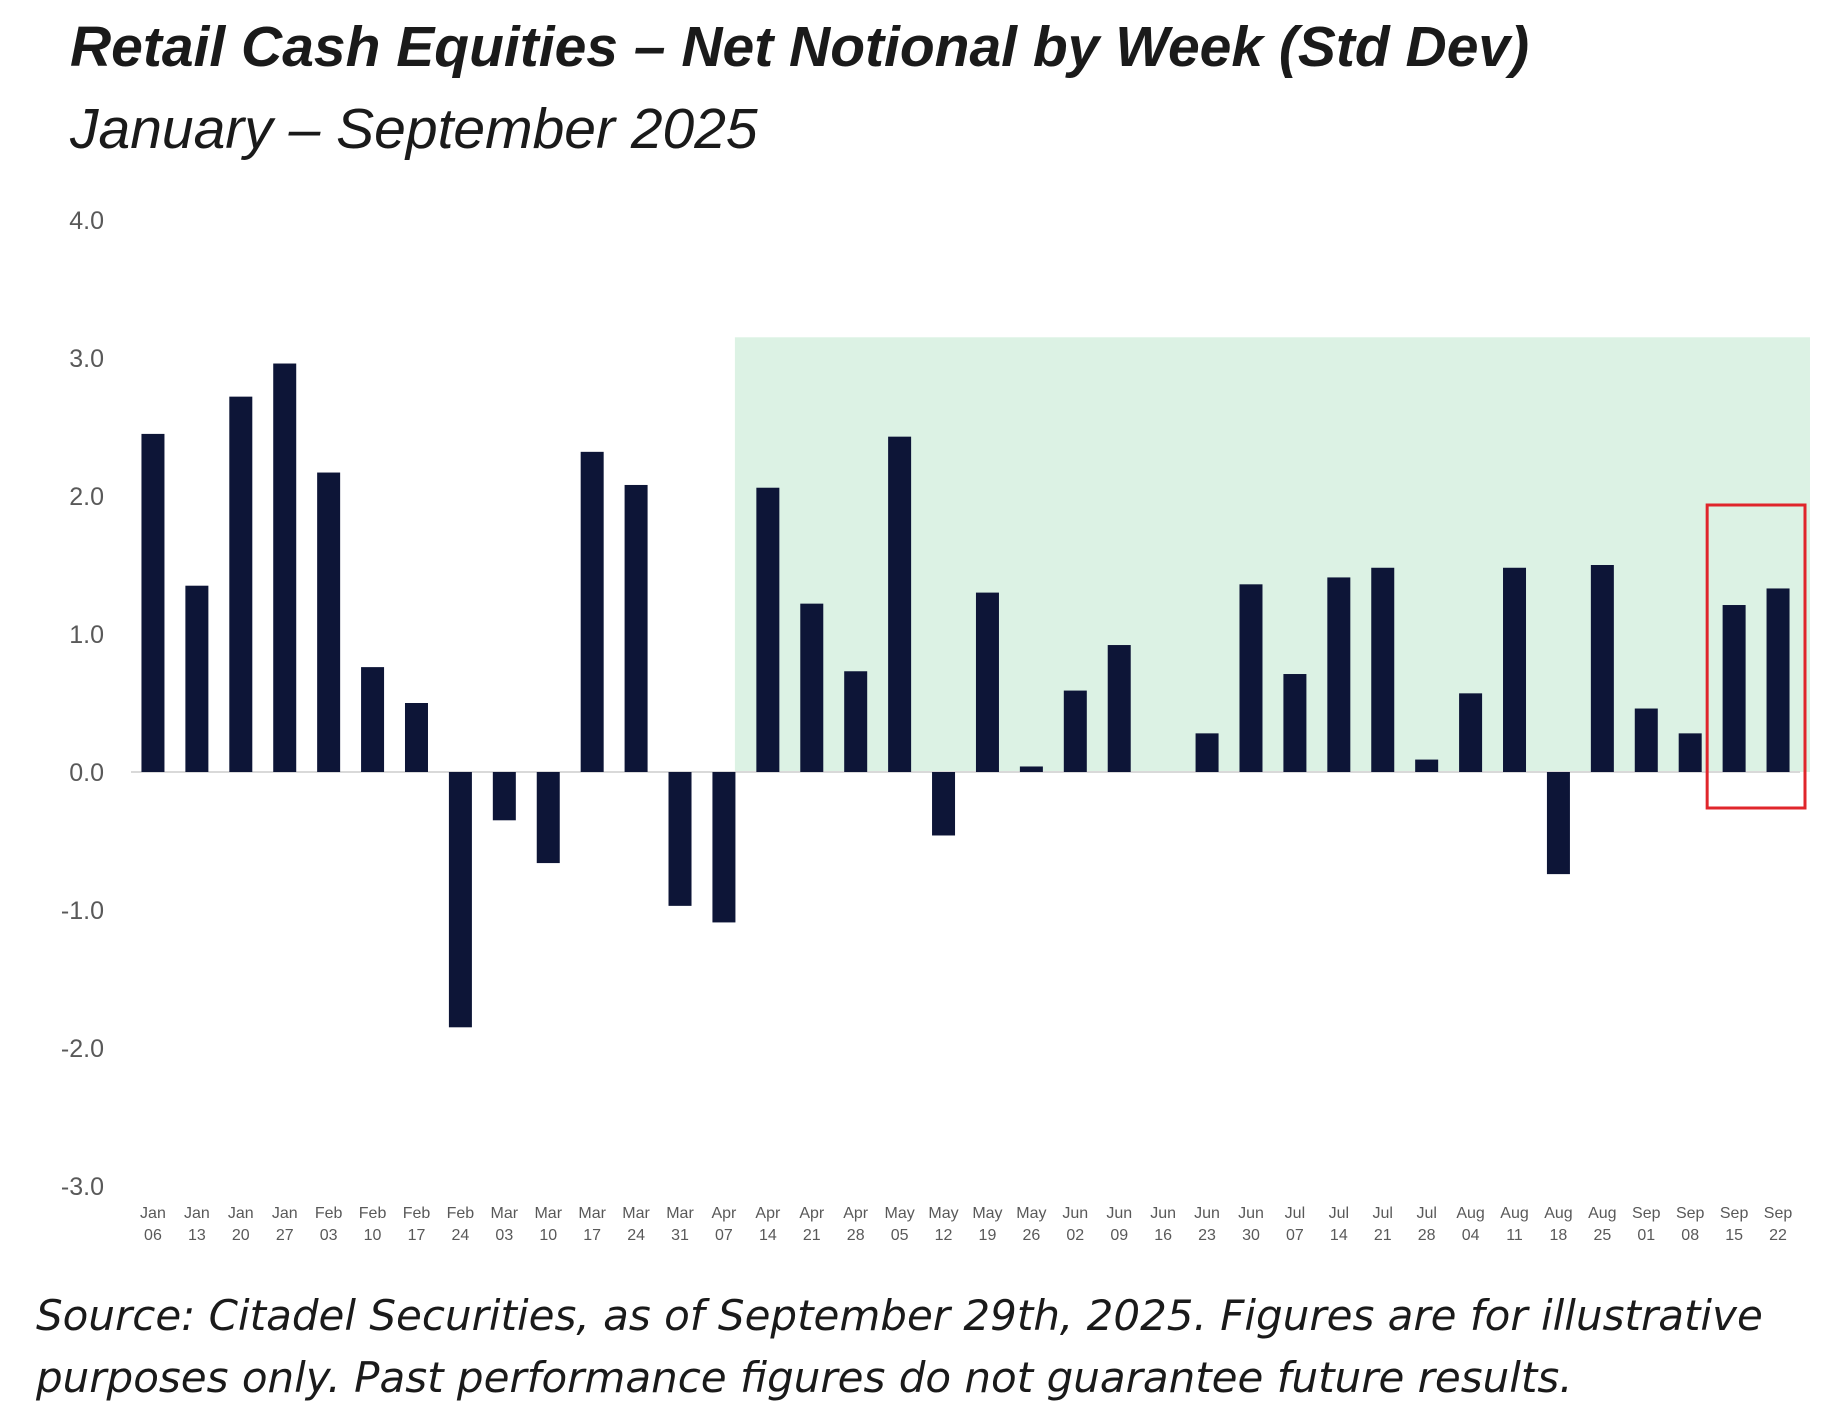  Describe the element at coordinates (1646, 1224) in the screenshot. I see `x-tick-label: Sep 01` at that location.